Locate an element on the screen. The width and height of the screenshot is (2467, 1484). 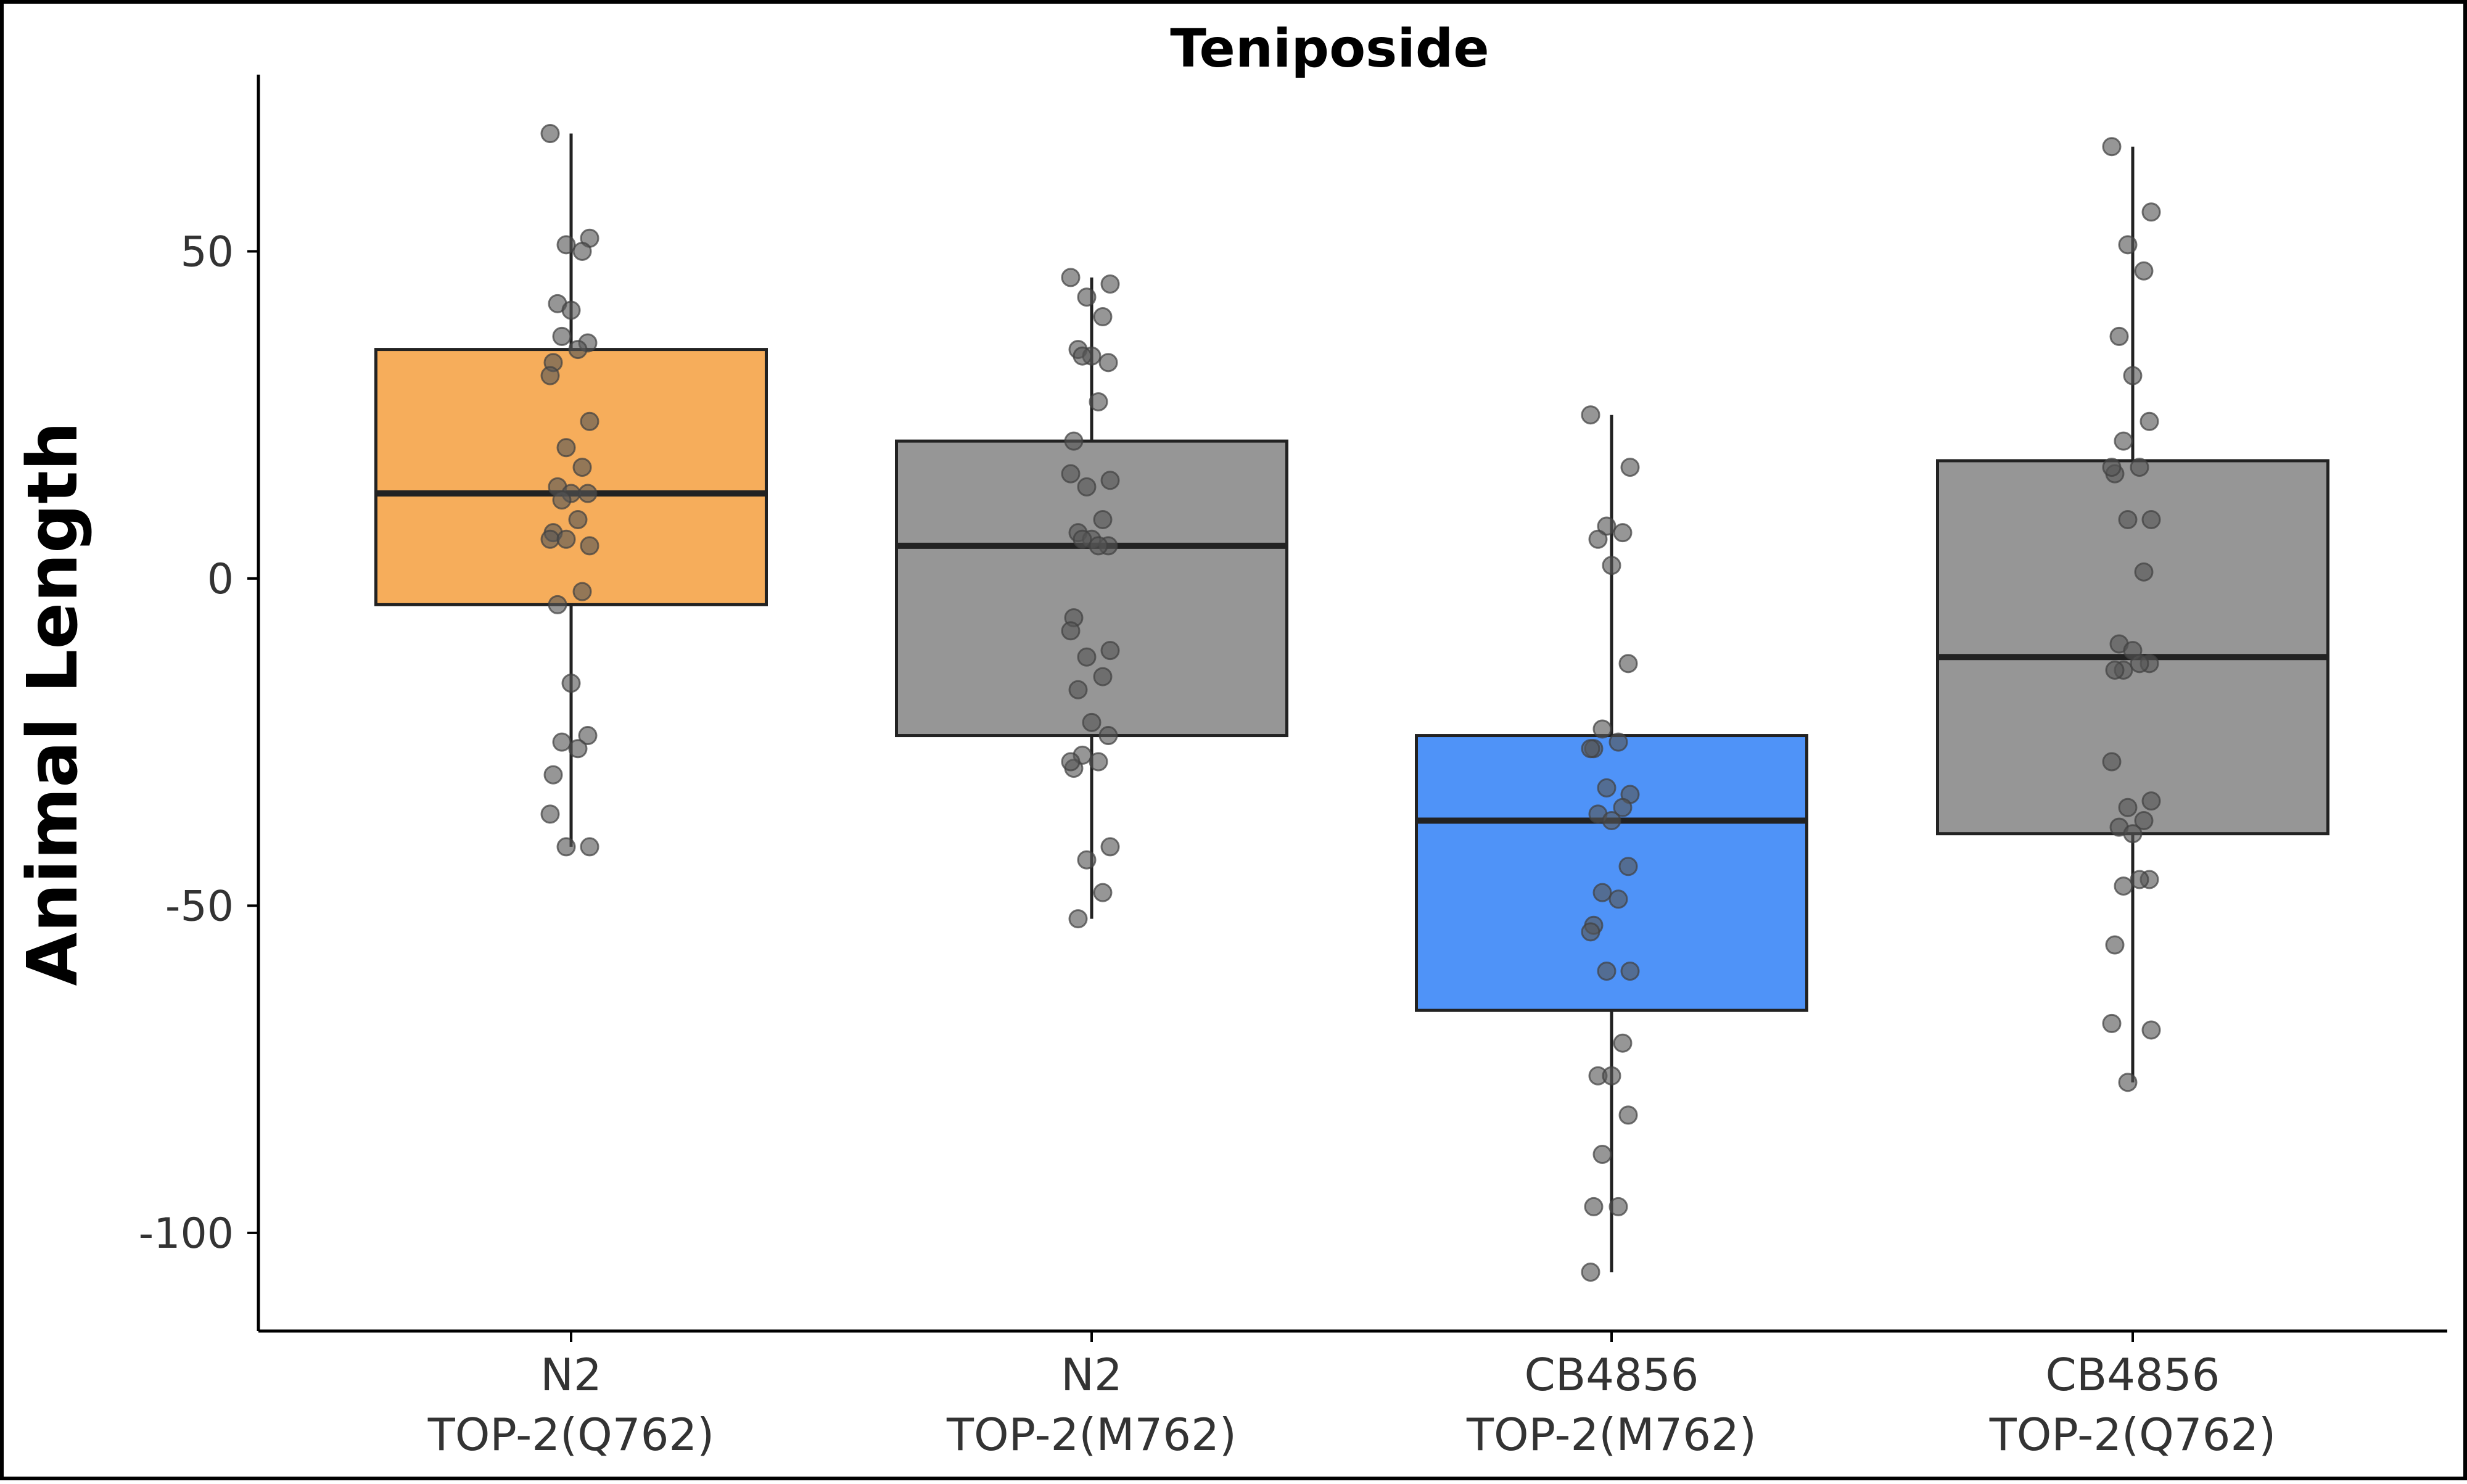
y-axis-label: Animal Length is located at coordinates (53, 704).